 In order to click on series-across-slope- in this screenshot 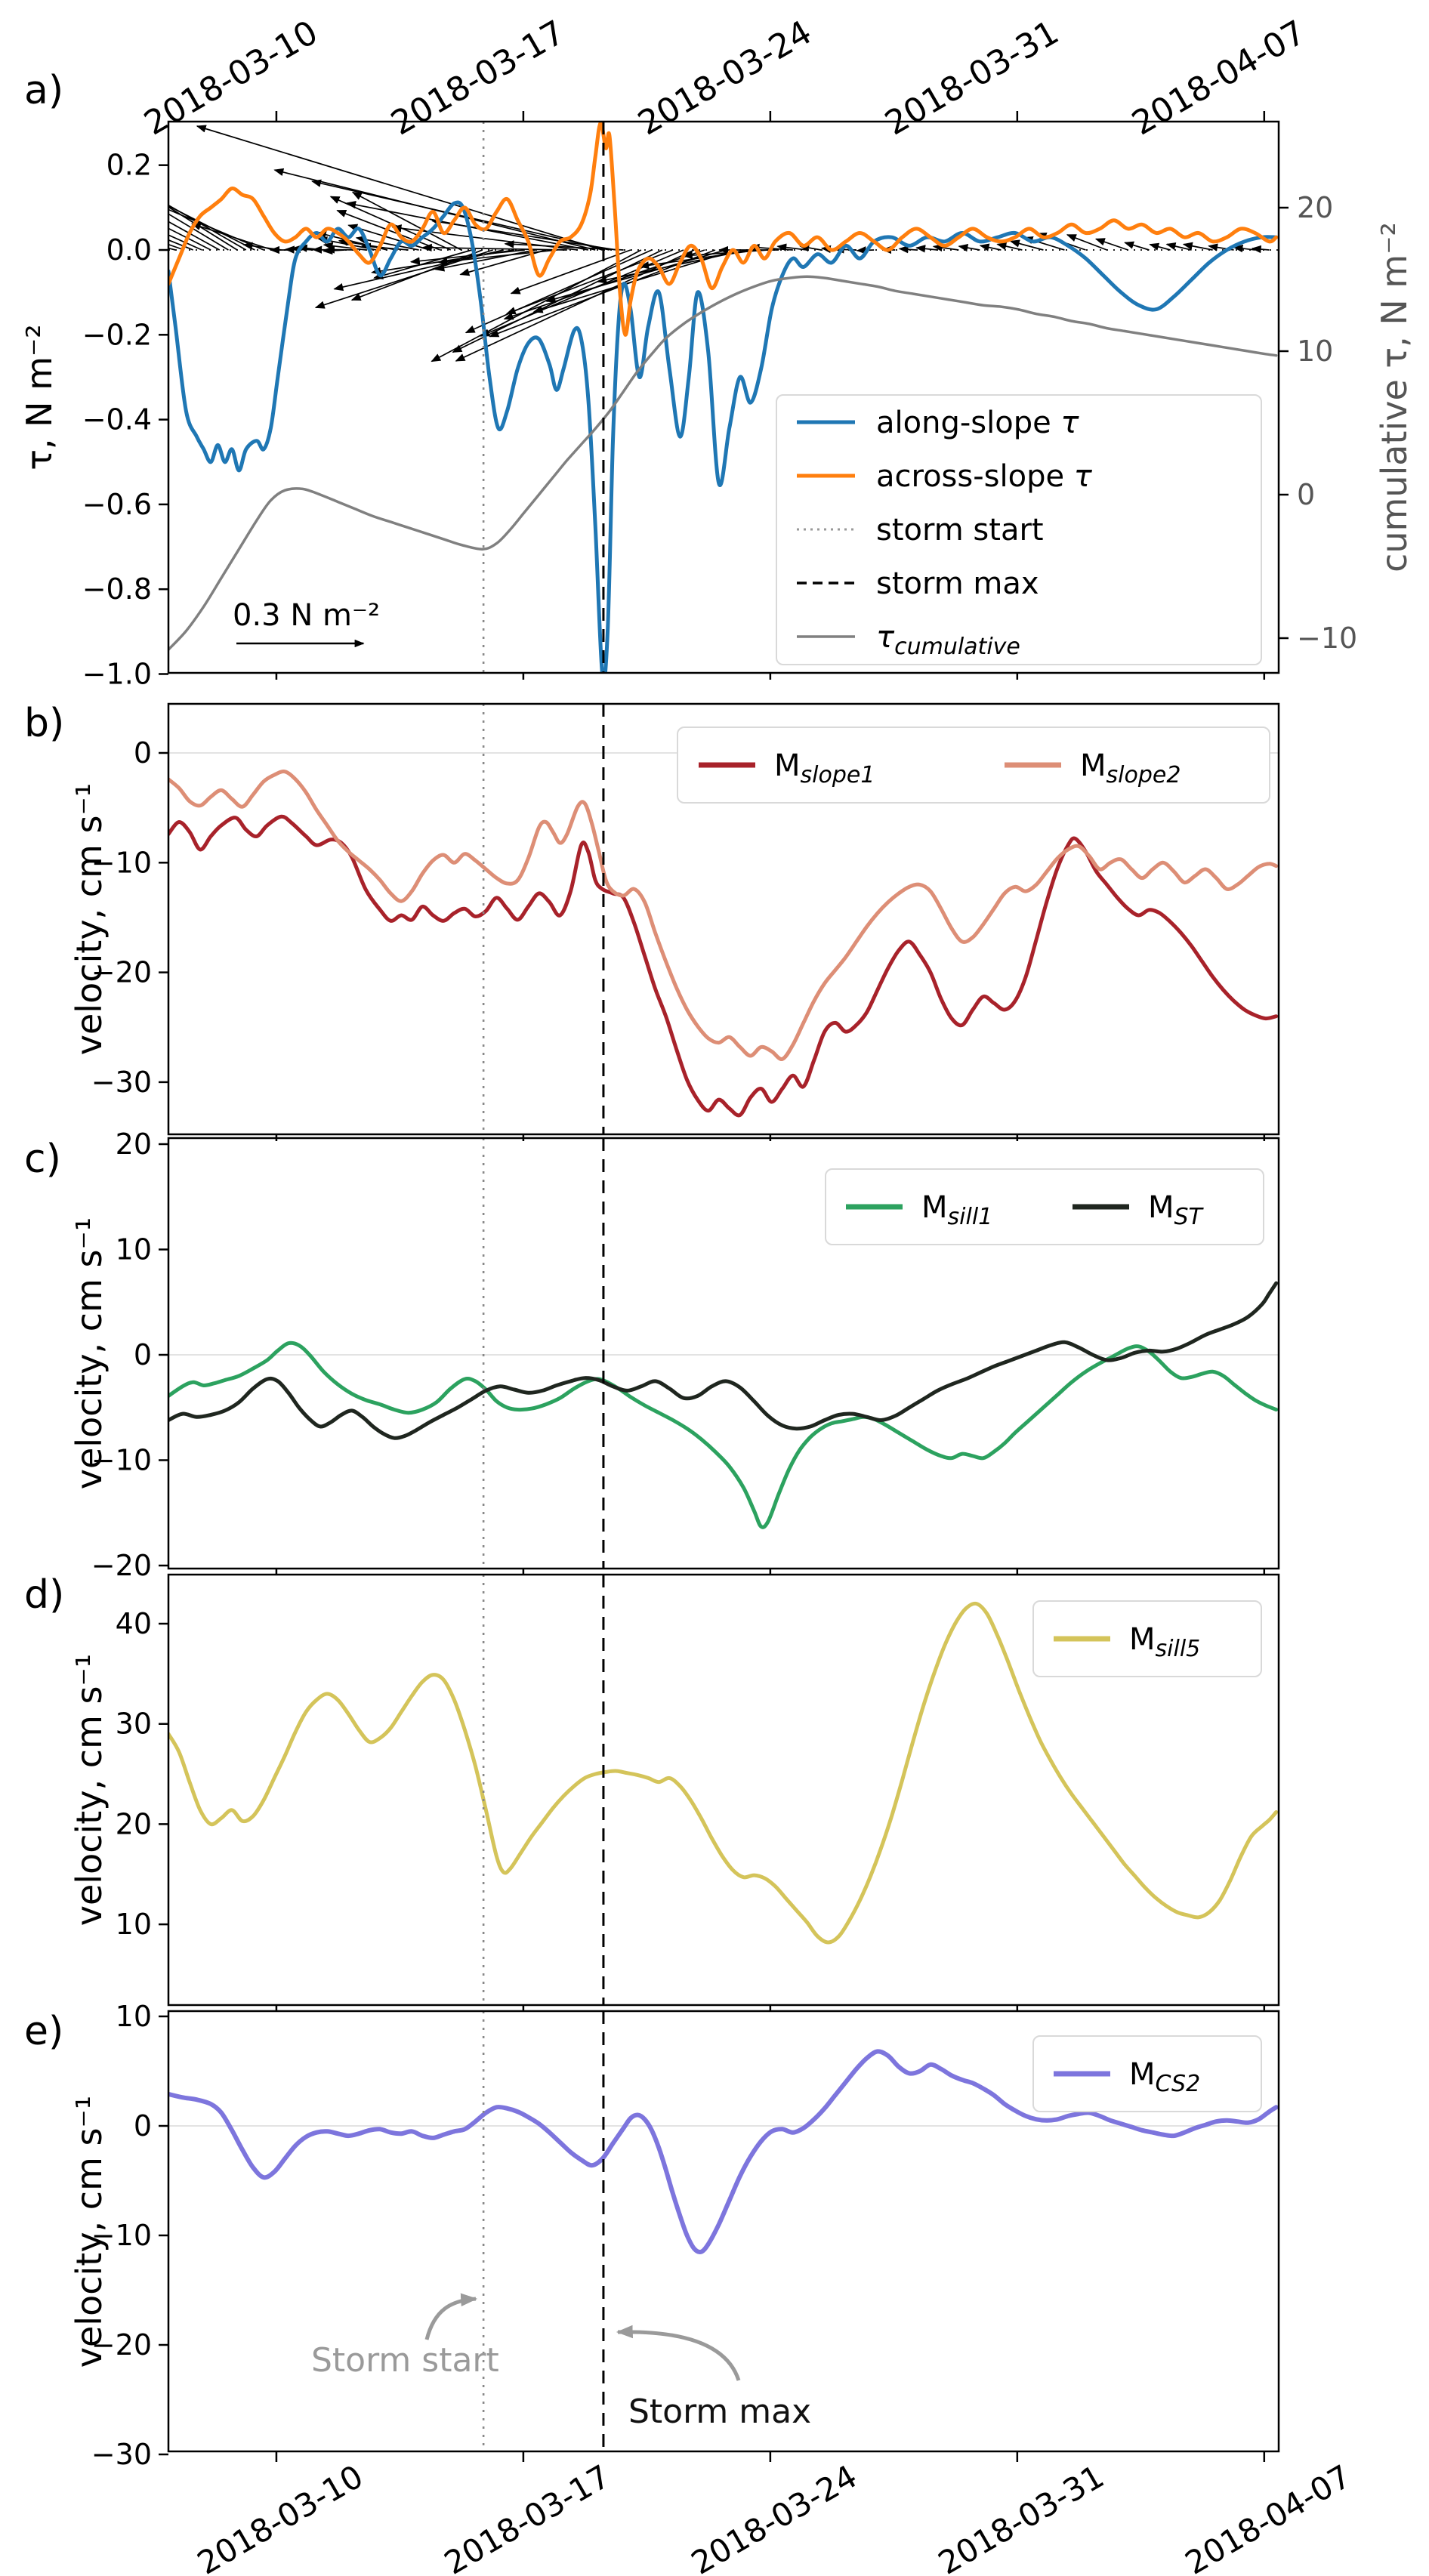, I will do `click(723, 229)`.